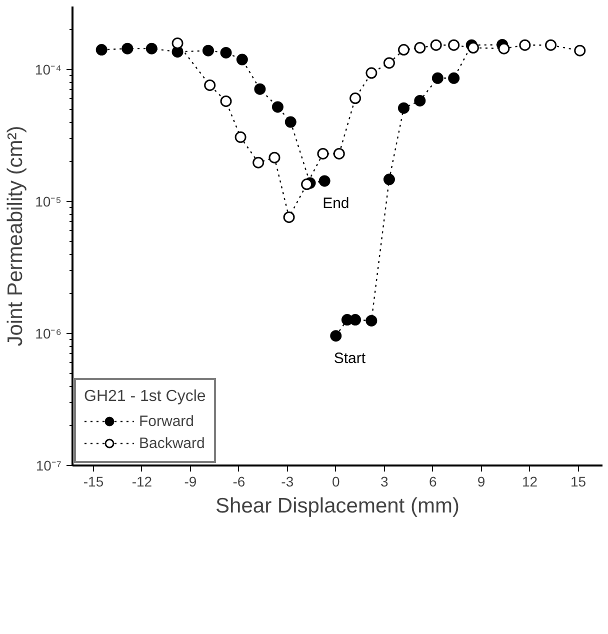  Describe the element at coordinates (15, 236) in the screenshot. I see `y-axis-title: Joint Permeability (cm²)` at that location.